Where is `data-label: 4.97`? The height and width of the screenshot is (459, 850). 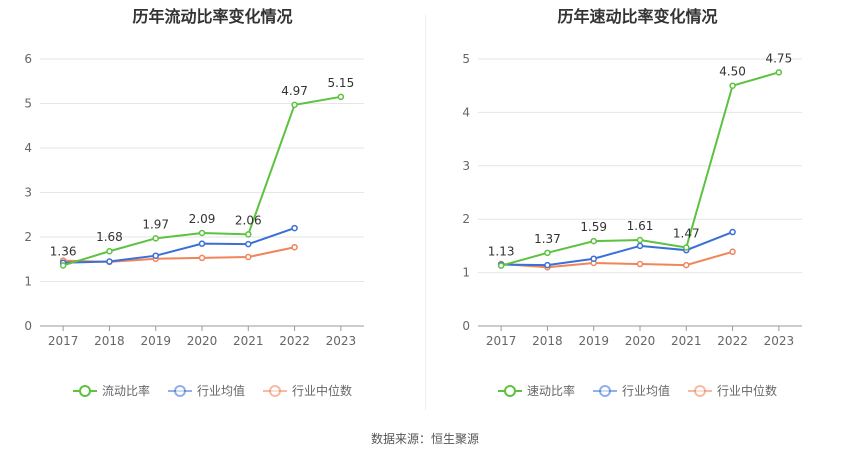
data-label: 4.97 is located at coordinates (294, 91).